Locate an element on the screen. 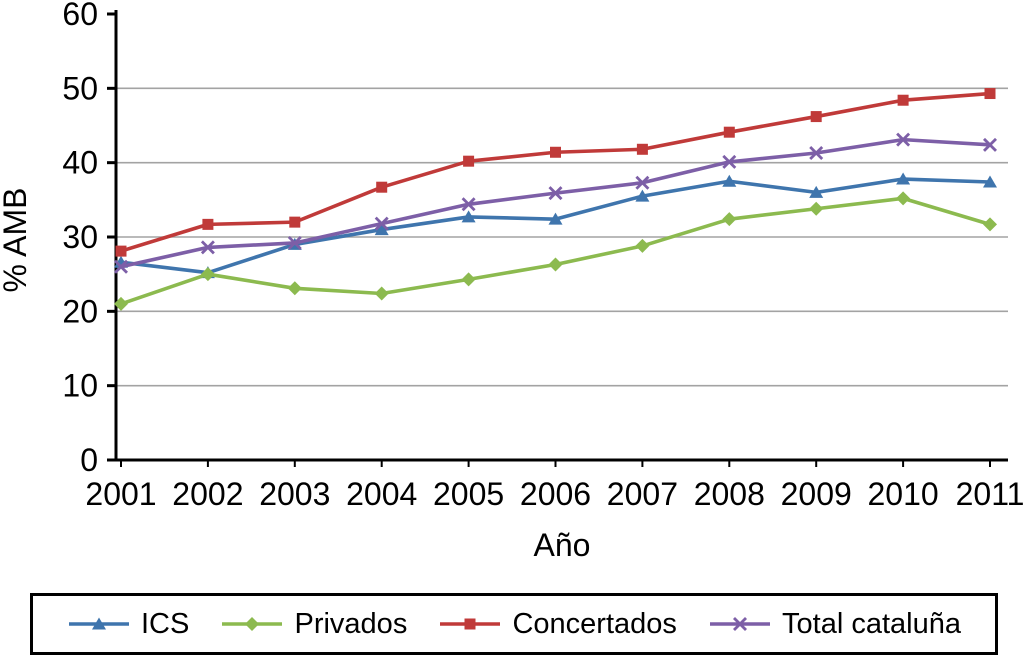 The image size is (1024, 657). x-tick-label: 2001 is located at coordinates (120, 494).